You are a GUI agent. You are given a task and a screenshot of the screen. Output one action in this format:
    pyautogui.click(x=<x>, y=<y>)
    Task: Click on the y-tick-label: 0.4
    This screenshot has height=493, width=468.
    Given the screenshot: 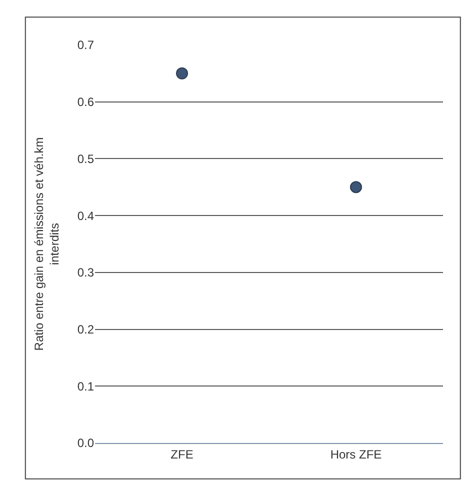 What is the action you would take?
    pyautogui.click(x=85, y=215)
    